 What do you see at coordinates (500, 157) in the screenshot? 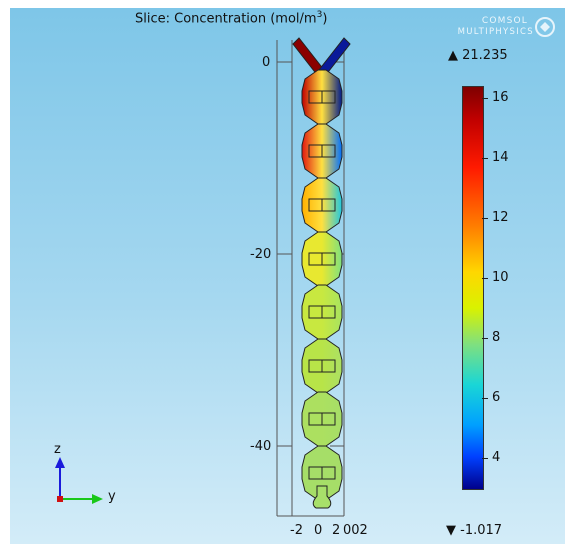
I see `colorbar-tick-label: 14` at bounding box center [500, 157].